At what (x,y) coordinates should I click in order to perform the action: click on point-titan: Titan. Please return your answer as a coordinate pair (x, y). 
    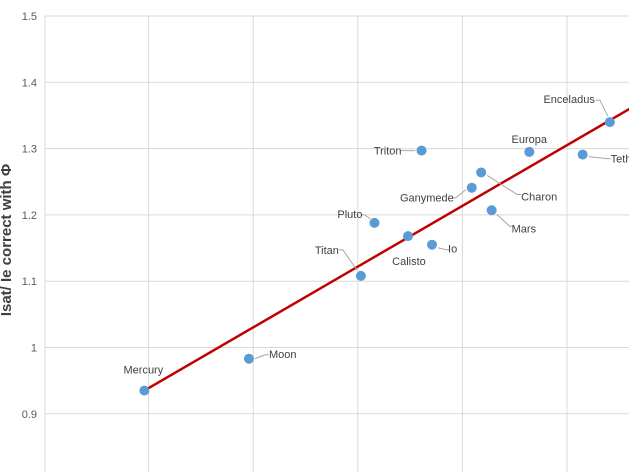
    Looking at the image, I should click on (340, 263).